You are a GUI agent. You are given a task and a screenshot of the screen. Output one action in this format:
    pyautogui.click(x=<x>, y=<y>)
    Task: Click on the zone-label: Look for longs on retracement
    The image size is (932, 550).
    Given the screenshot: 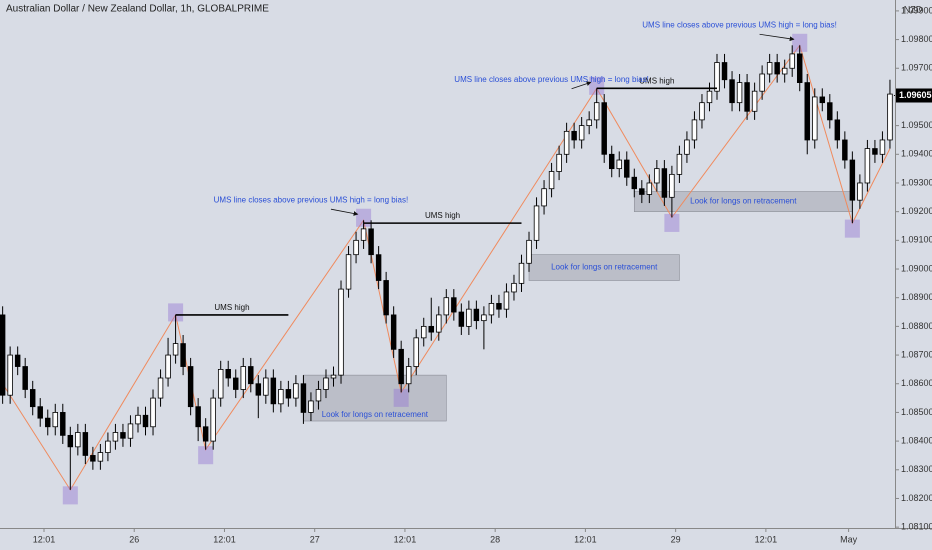 What is the action you would take?
    pyautogui.click(x=375, y=414)
    